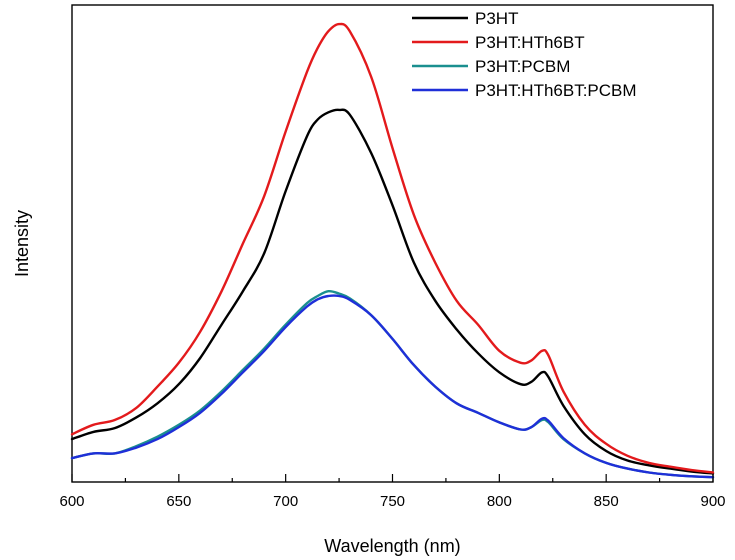 The width and height of the screenshot is (735, 560). What do you see at coordinates (499, 501) in the screenshot?
I see `x-tick-label: 800` at bounding box center [499, 501].